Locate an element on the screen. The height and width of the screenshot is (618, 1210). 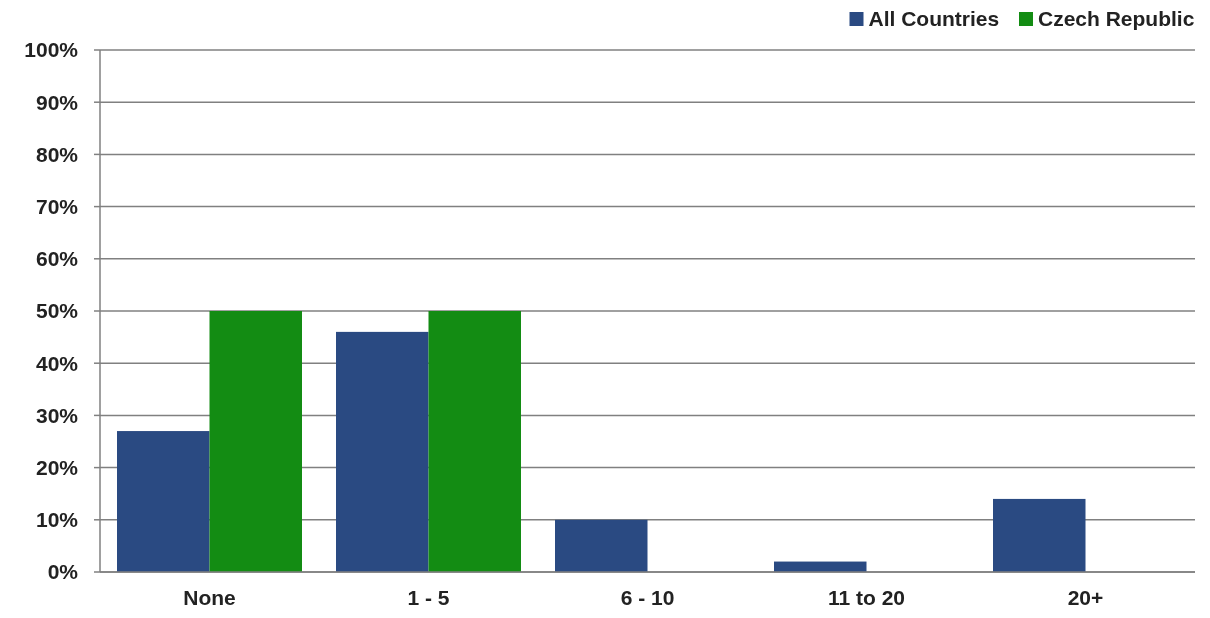
y-tick-label: 20% is located at coordinates (57, 467).